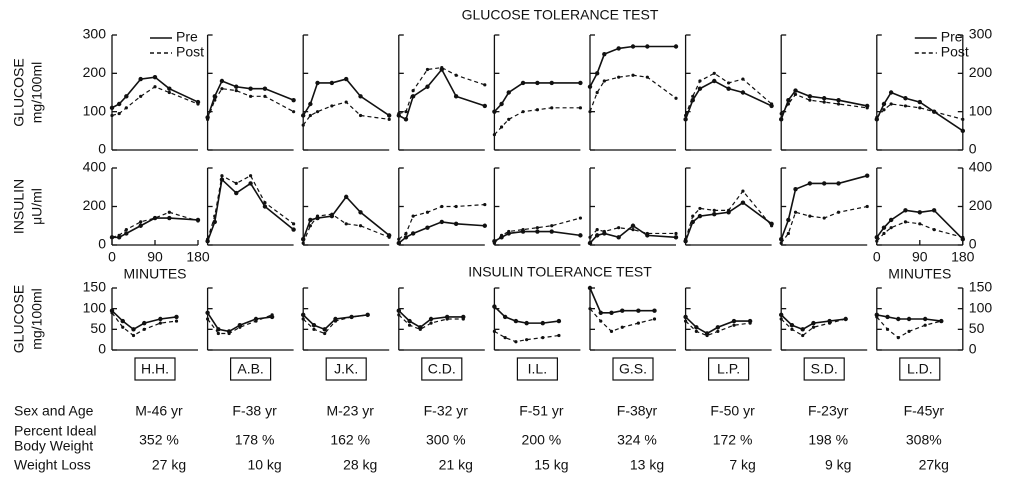 This screenshot has height=477, width=1016. What do you see at coordinates (732, 411) in the screenshot?
I see `sex-age: F-50 yr` at bounding box center [732, 411].